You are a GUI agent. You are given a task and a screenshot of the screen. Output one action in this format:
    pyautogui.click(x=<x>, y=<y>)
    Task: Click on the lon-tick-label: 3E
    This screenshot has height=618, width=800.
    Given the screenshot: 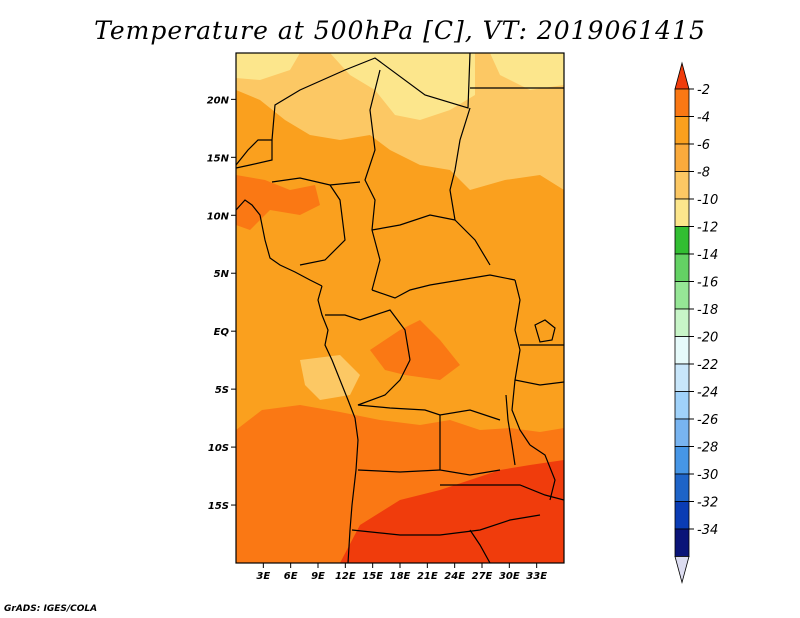 What is the action you would take?
    pyautogui.click(x=263, y=576)
    